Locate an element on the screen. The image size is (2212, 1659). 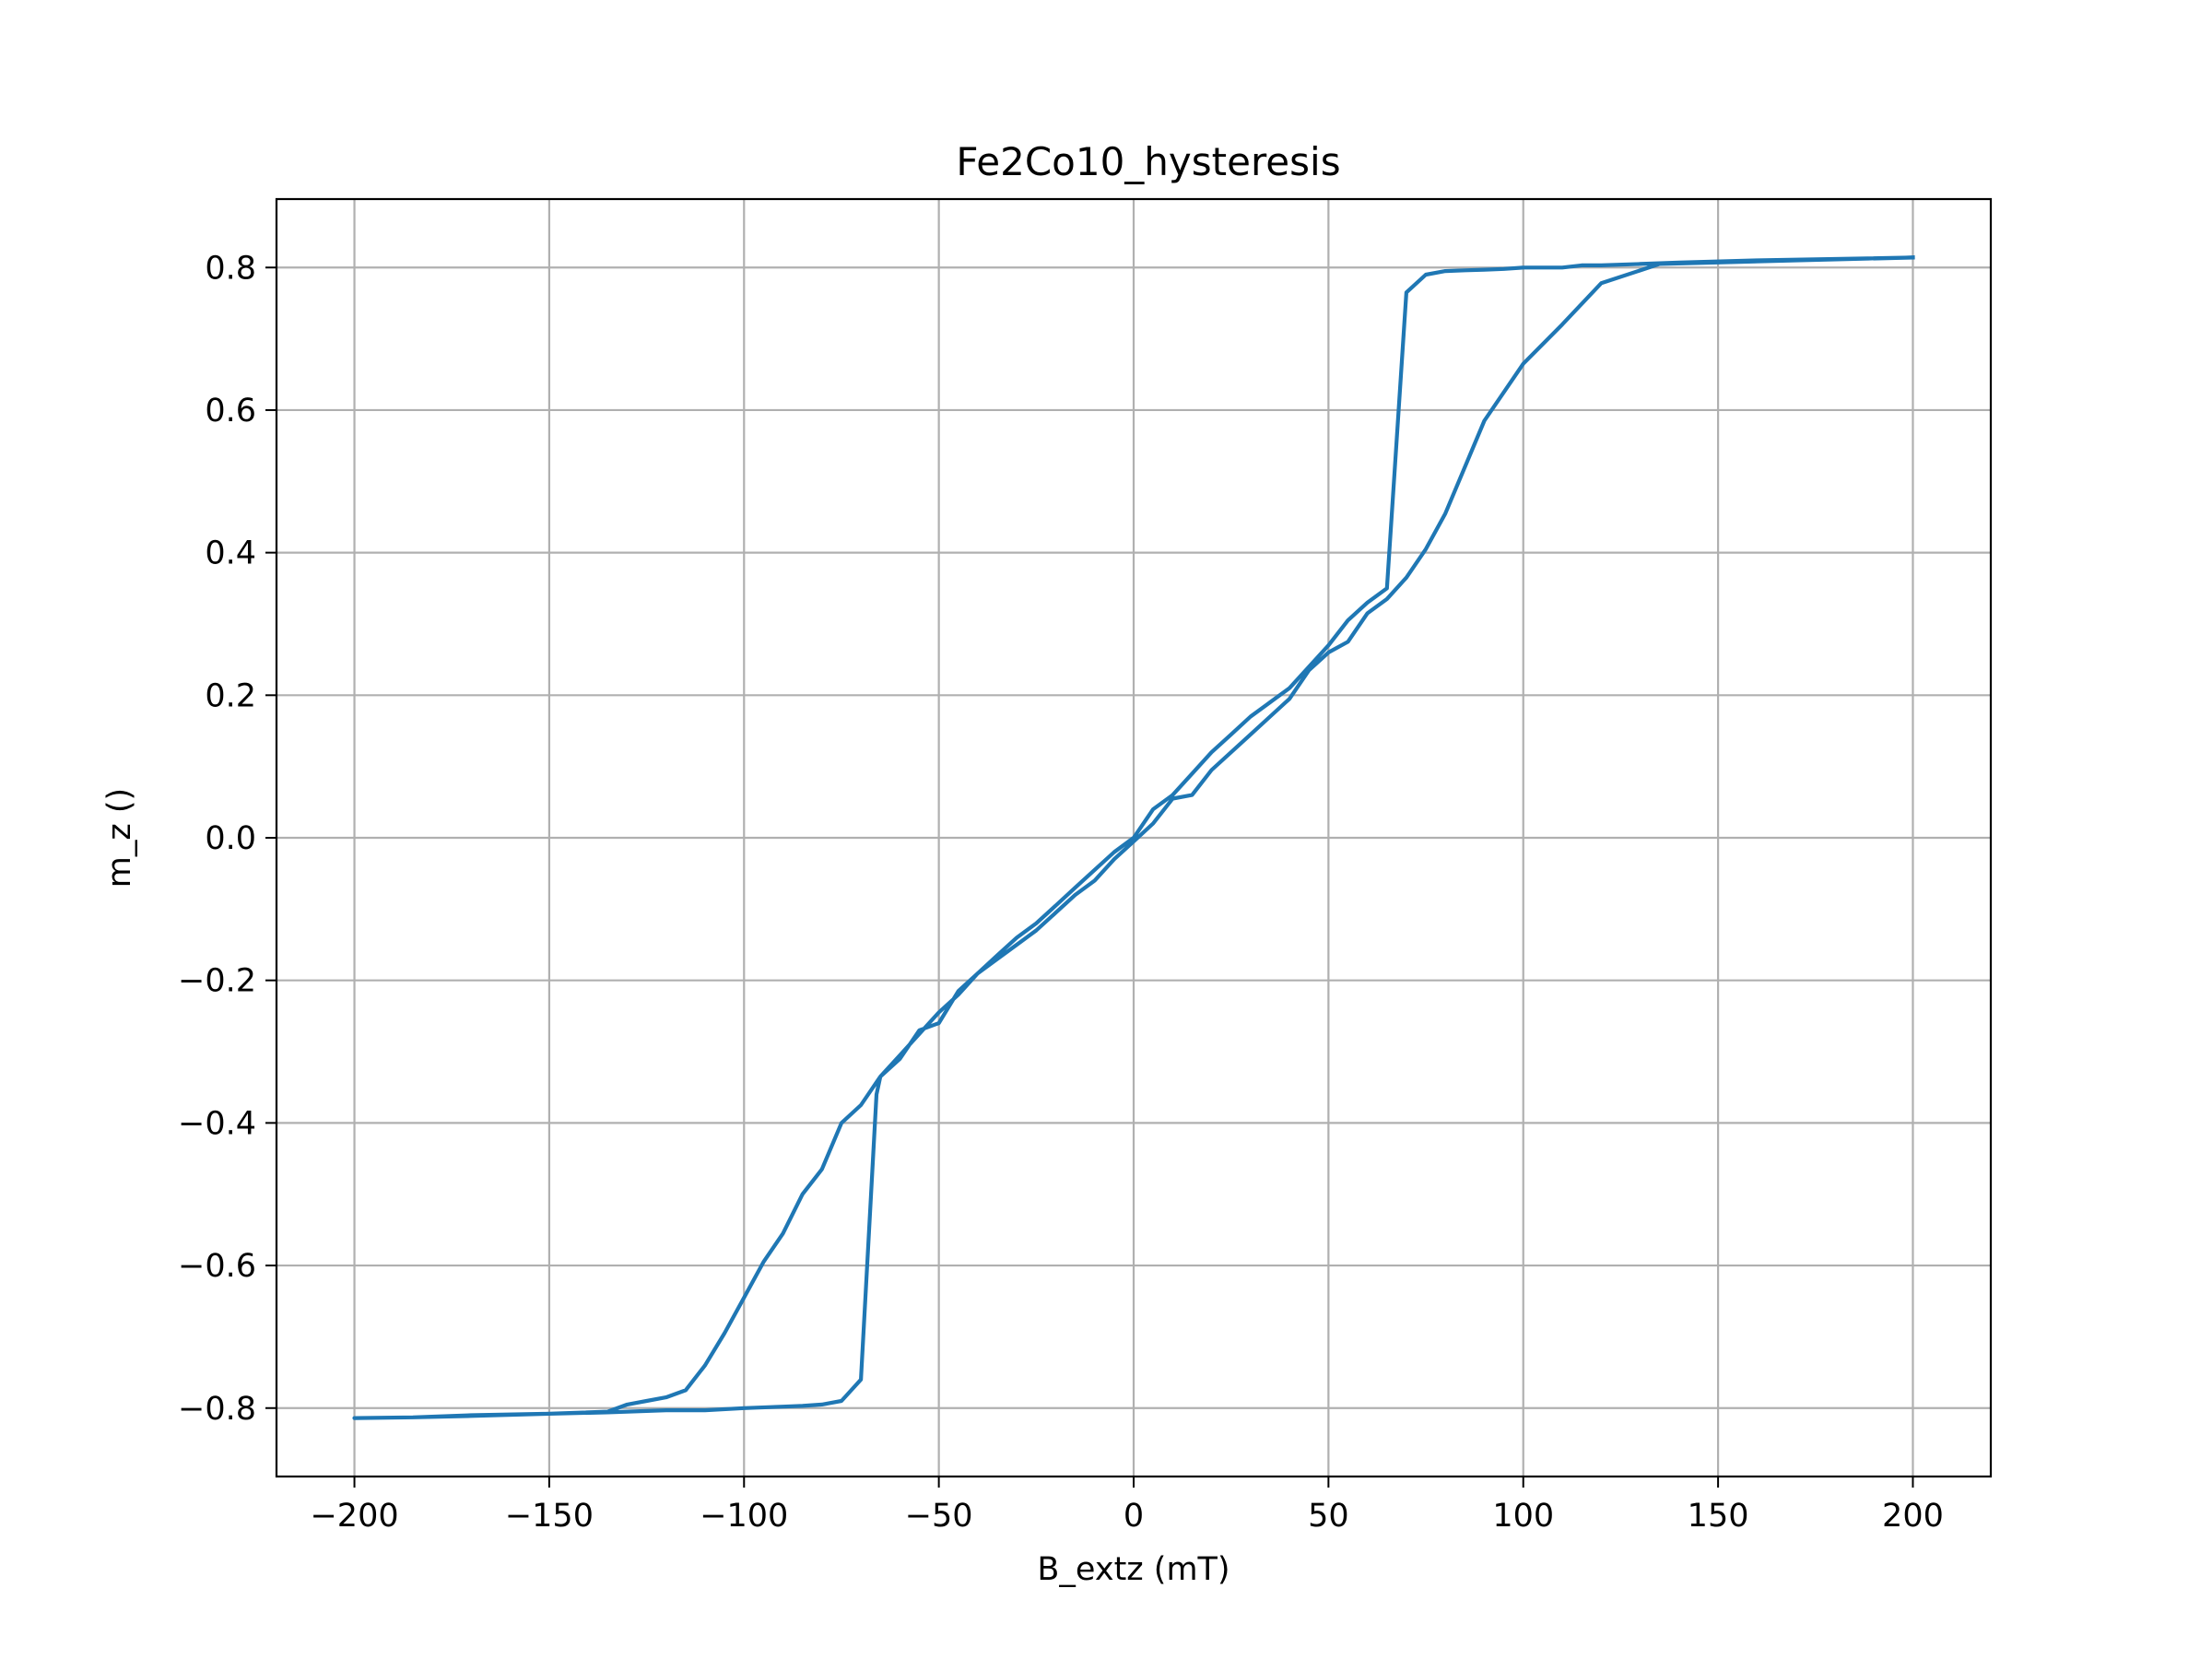
x-tick-label: −50 is located at coordinates (939, 1516).